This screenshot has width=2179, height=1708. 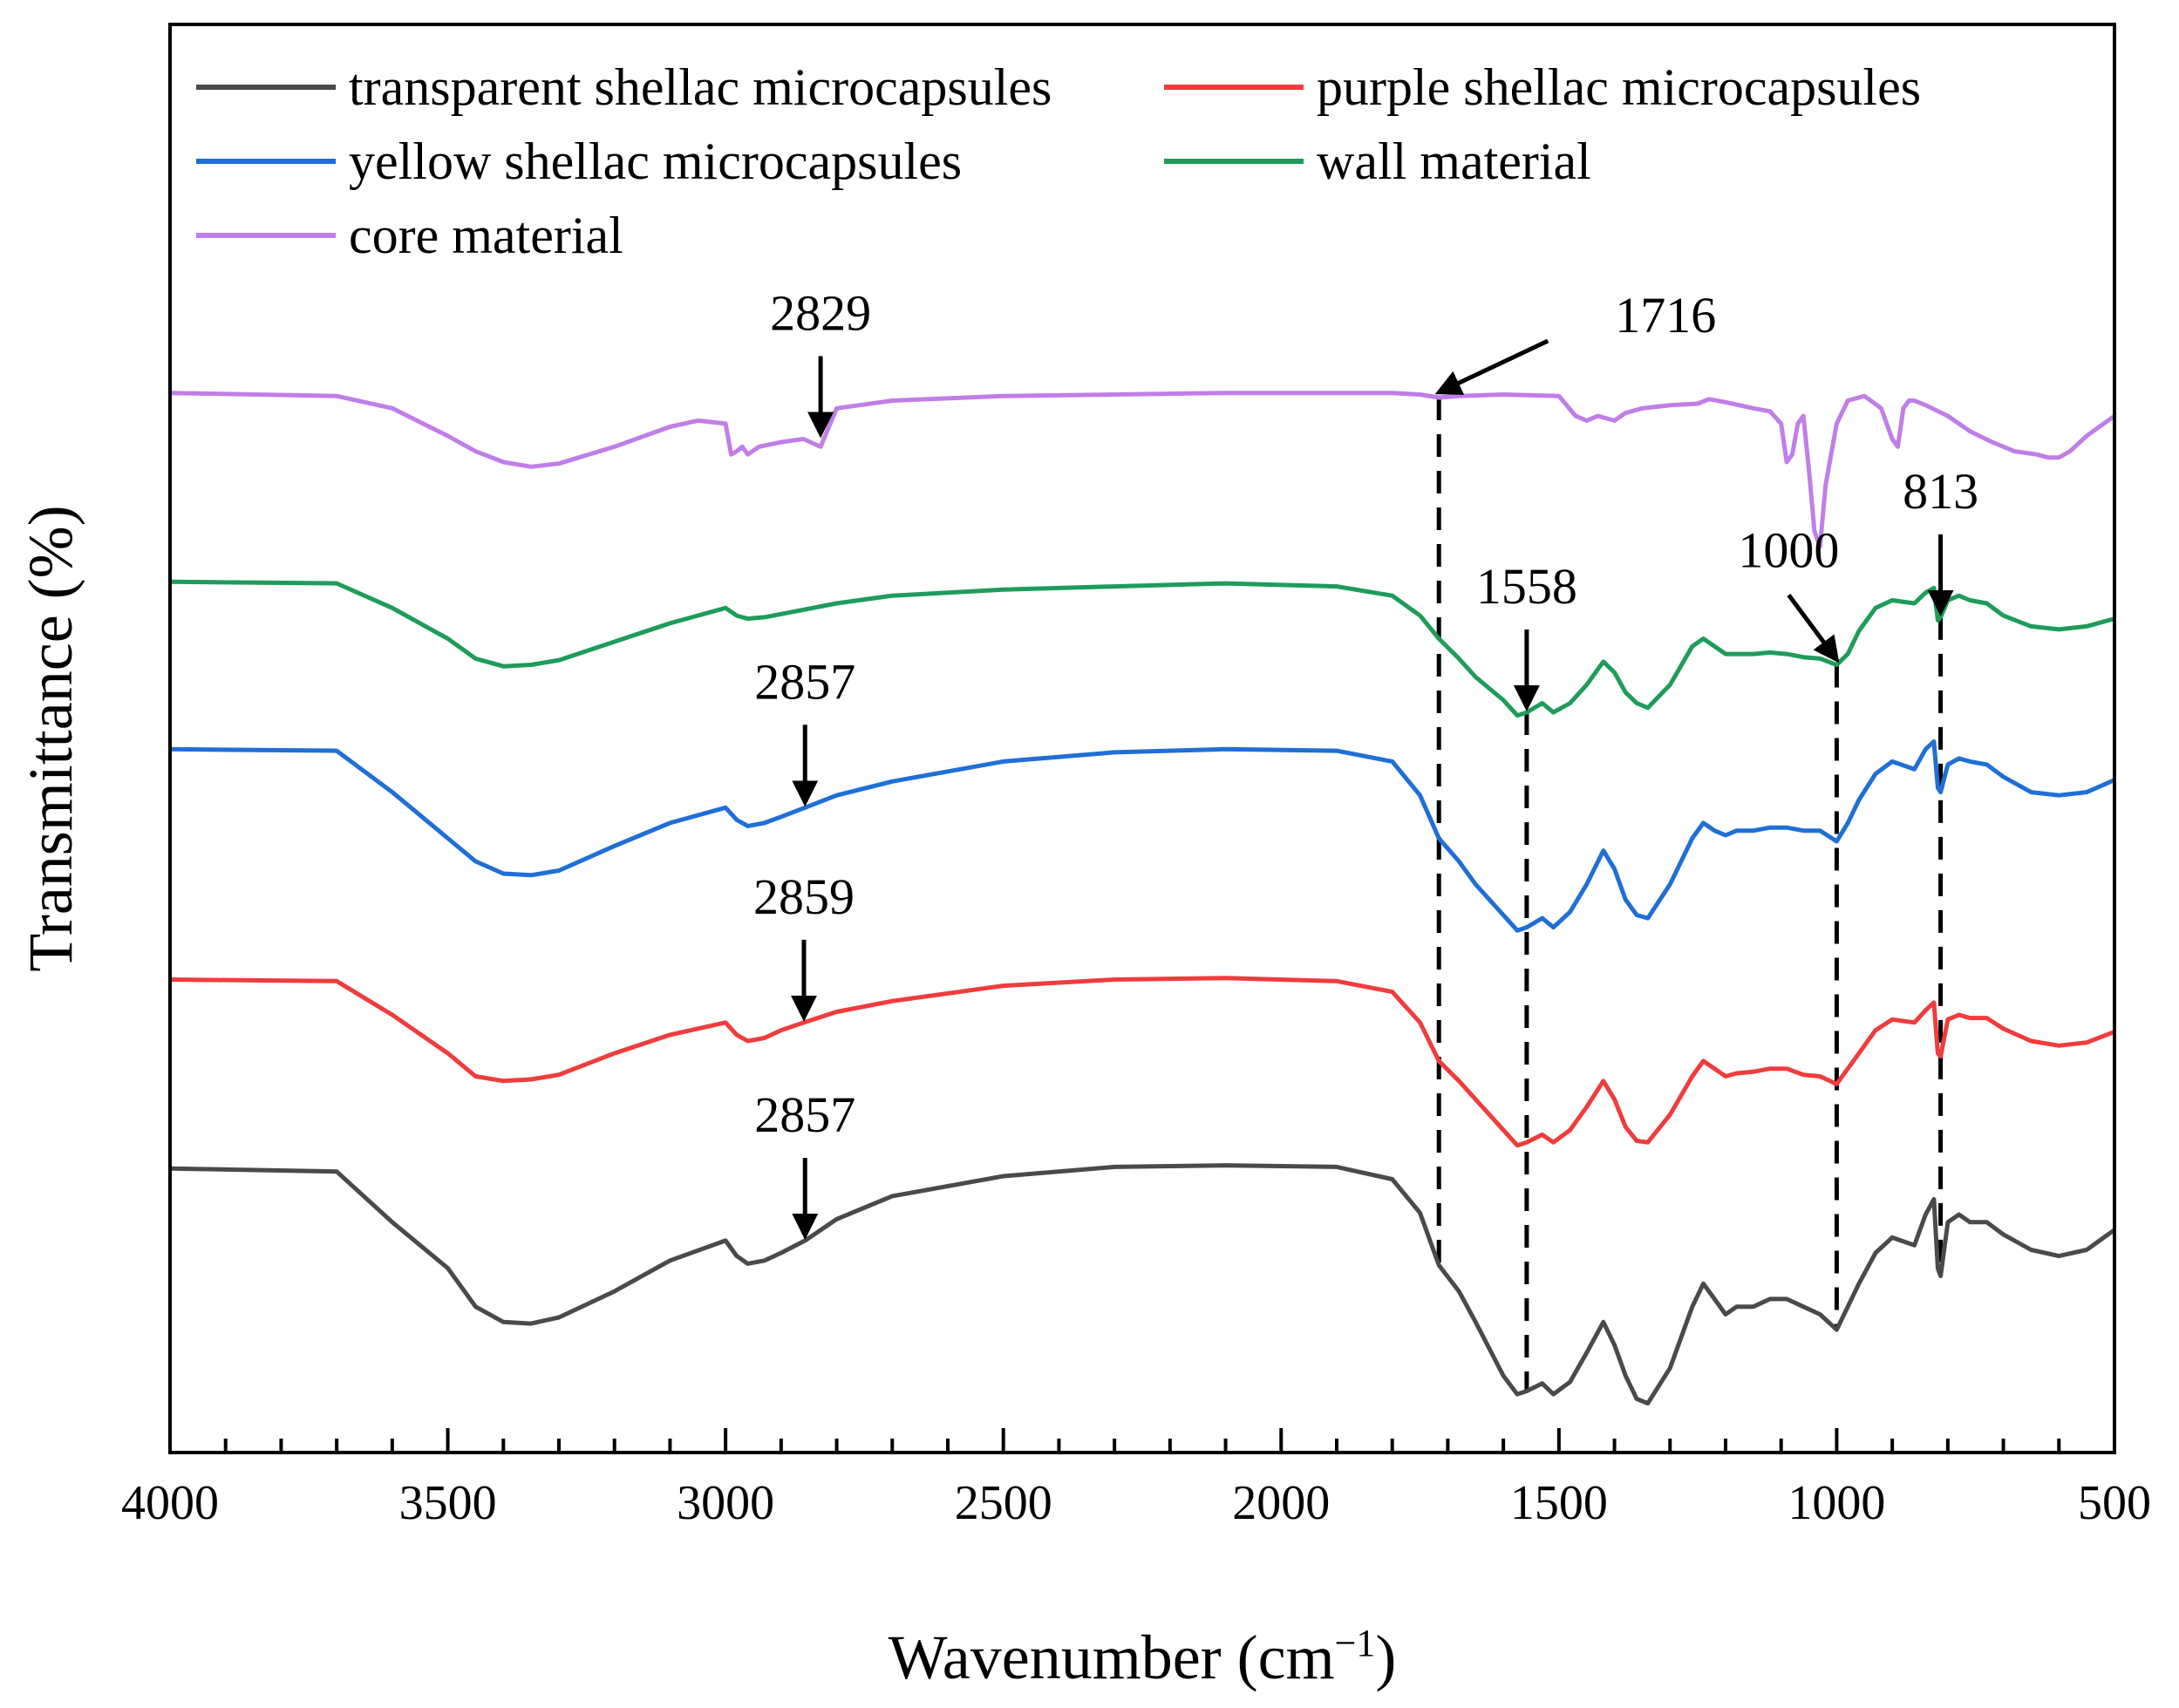 I want to click on x-tick-label: 1500, so click(x=1559, y=1503).